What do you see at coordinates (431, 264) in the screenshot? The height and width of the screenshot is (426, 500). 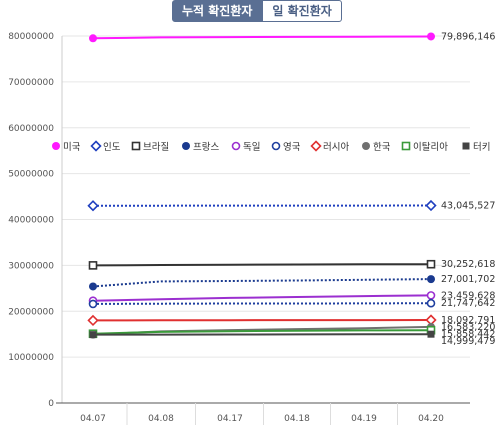 I see `series-2-end-point` at bounding box center [431, 264].